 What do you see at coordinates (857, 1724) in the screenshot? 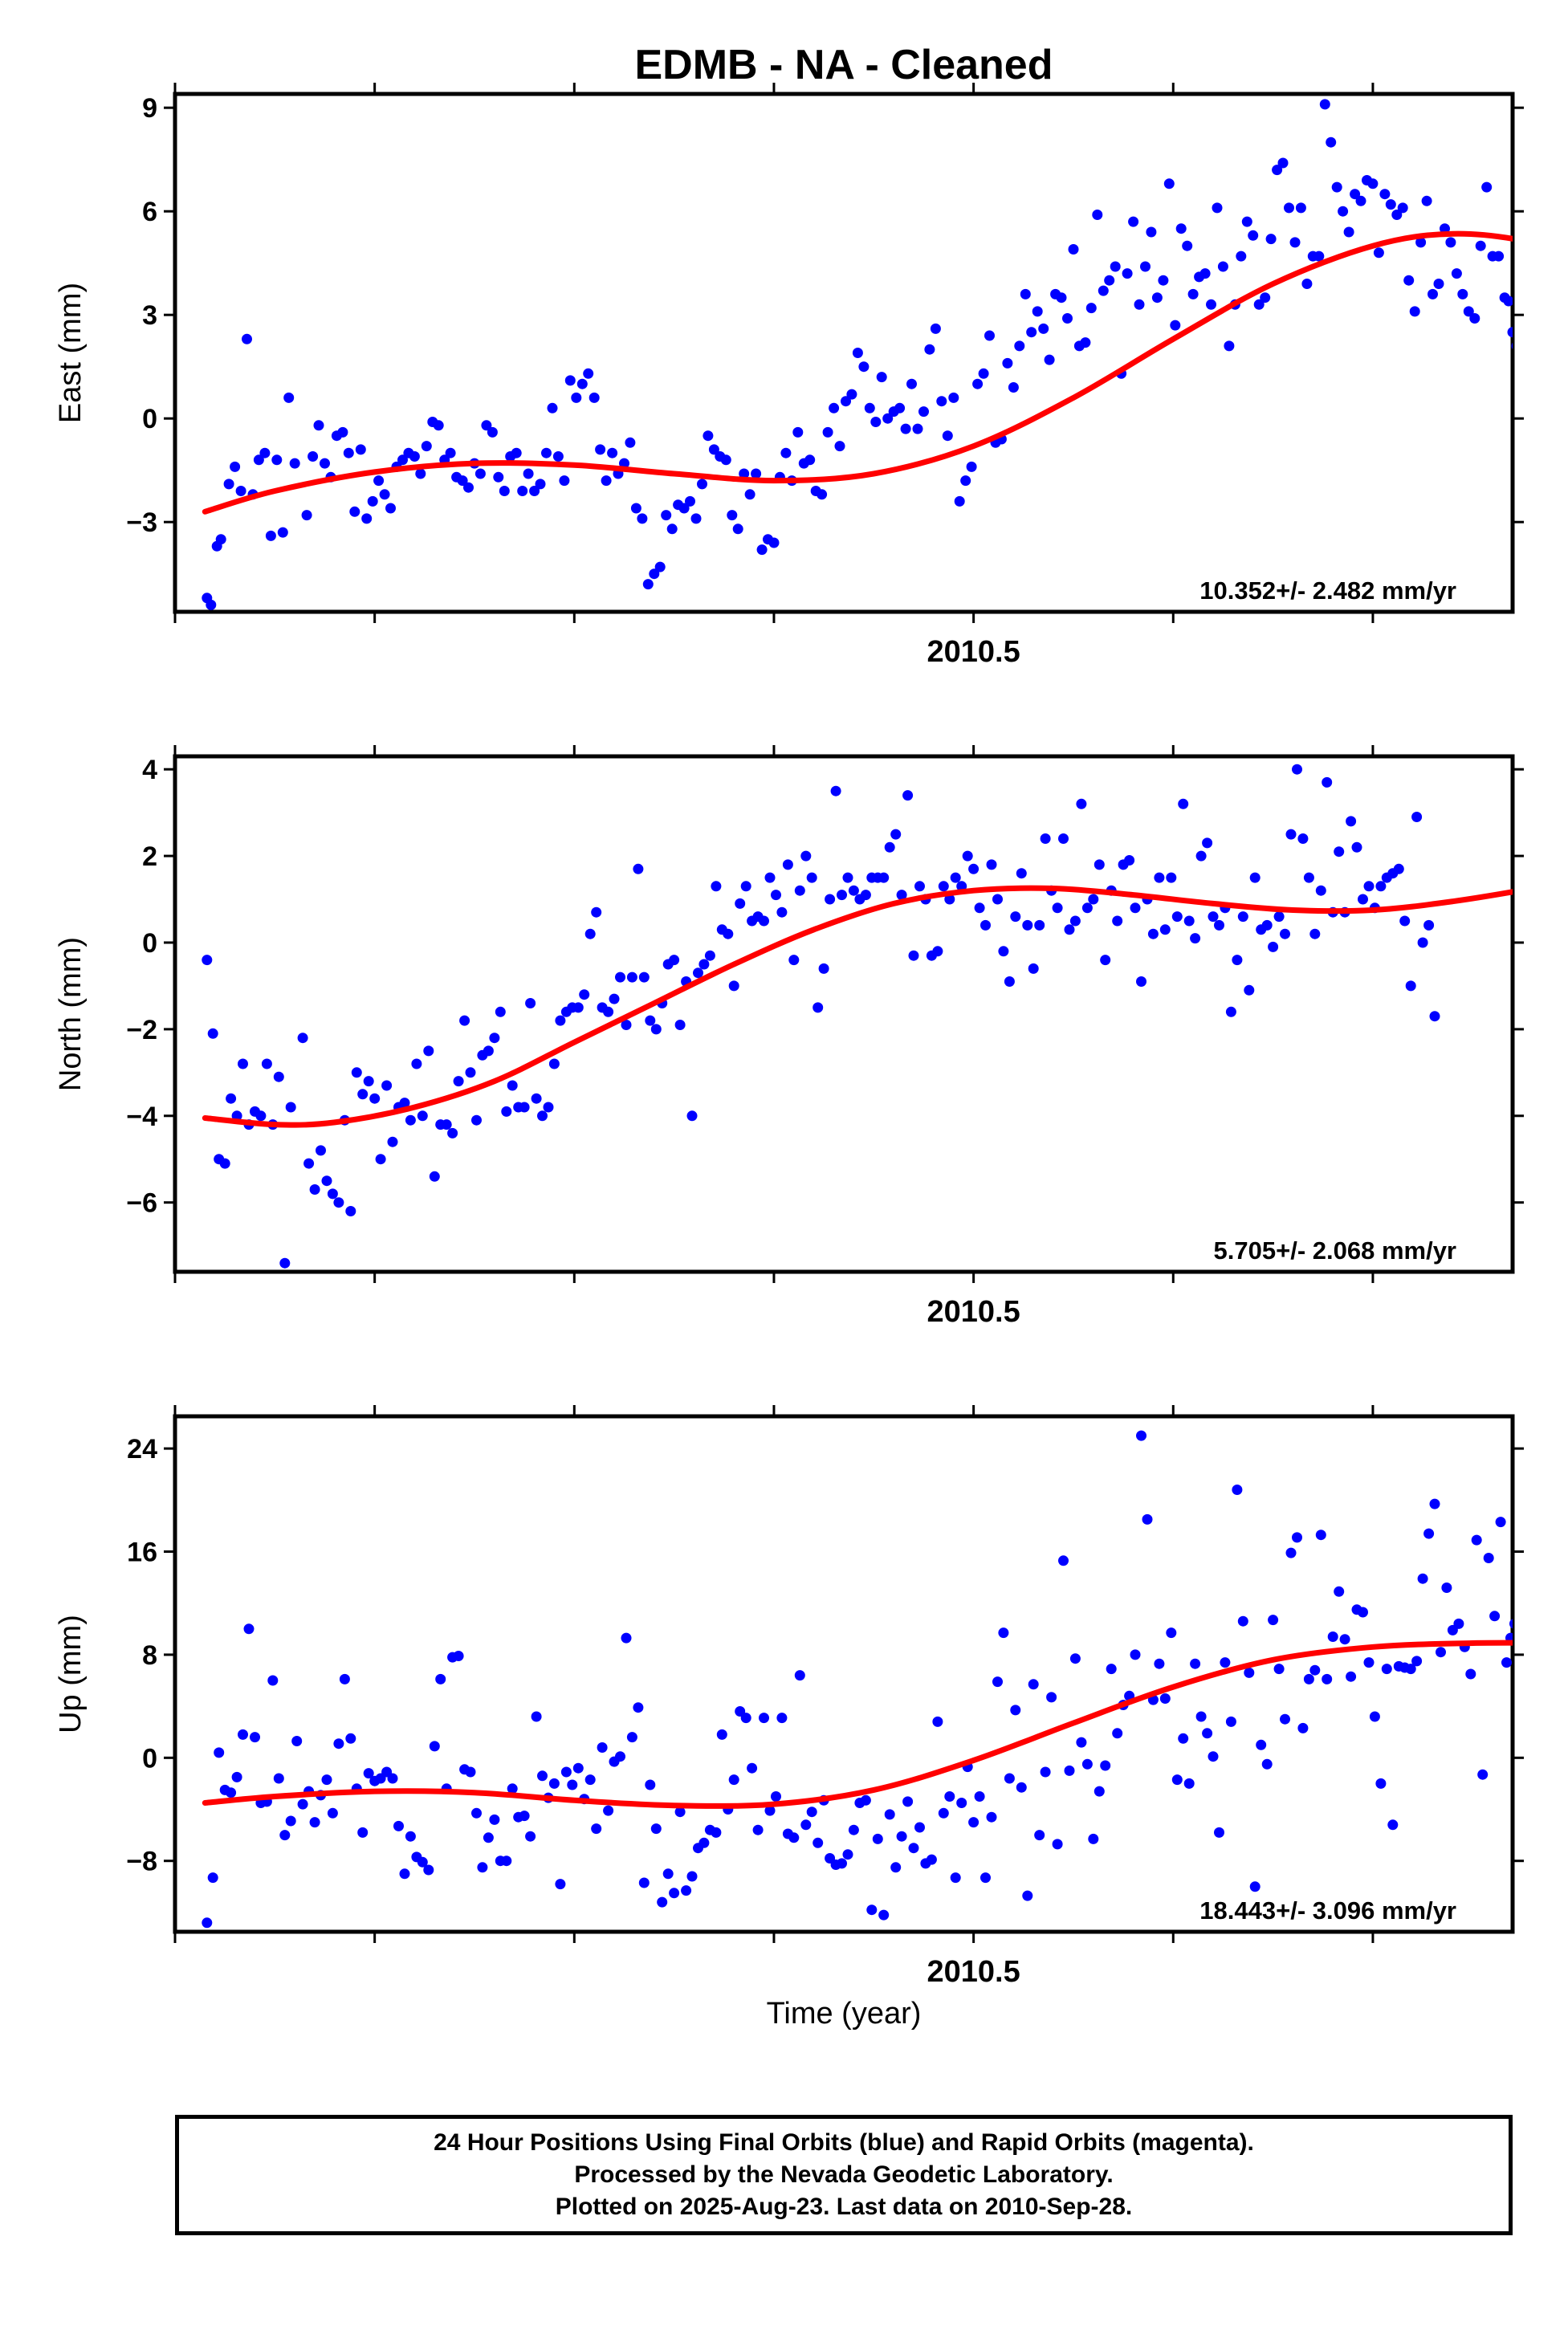
I see `up-fit-curve` at bounding box center [857, 1724].